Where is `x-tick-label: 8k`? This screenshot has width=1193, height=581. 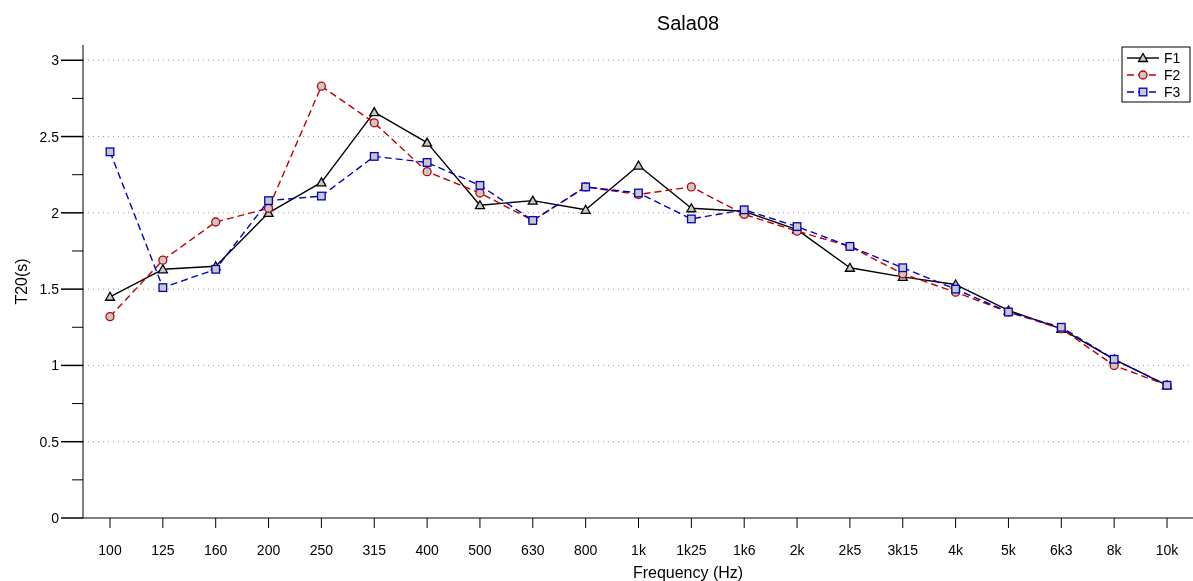
x-tick-label: 8k is located at coordinates (1114, 550).